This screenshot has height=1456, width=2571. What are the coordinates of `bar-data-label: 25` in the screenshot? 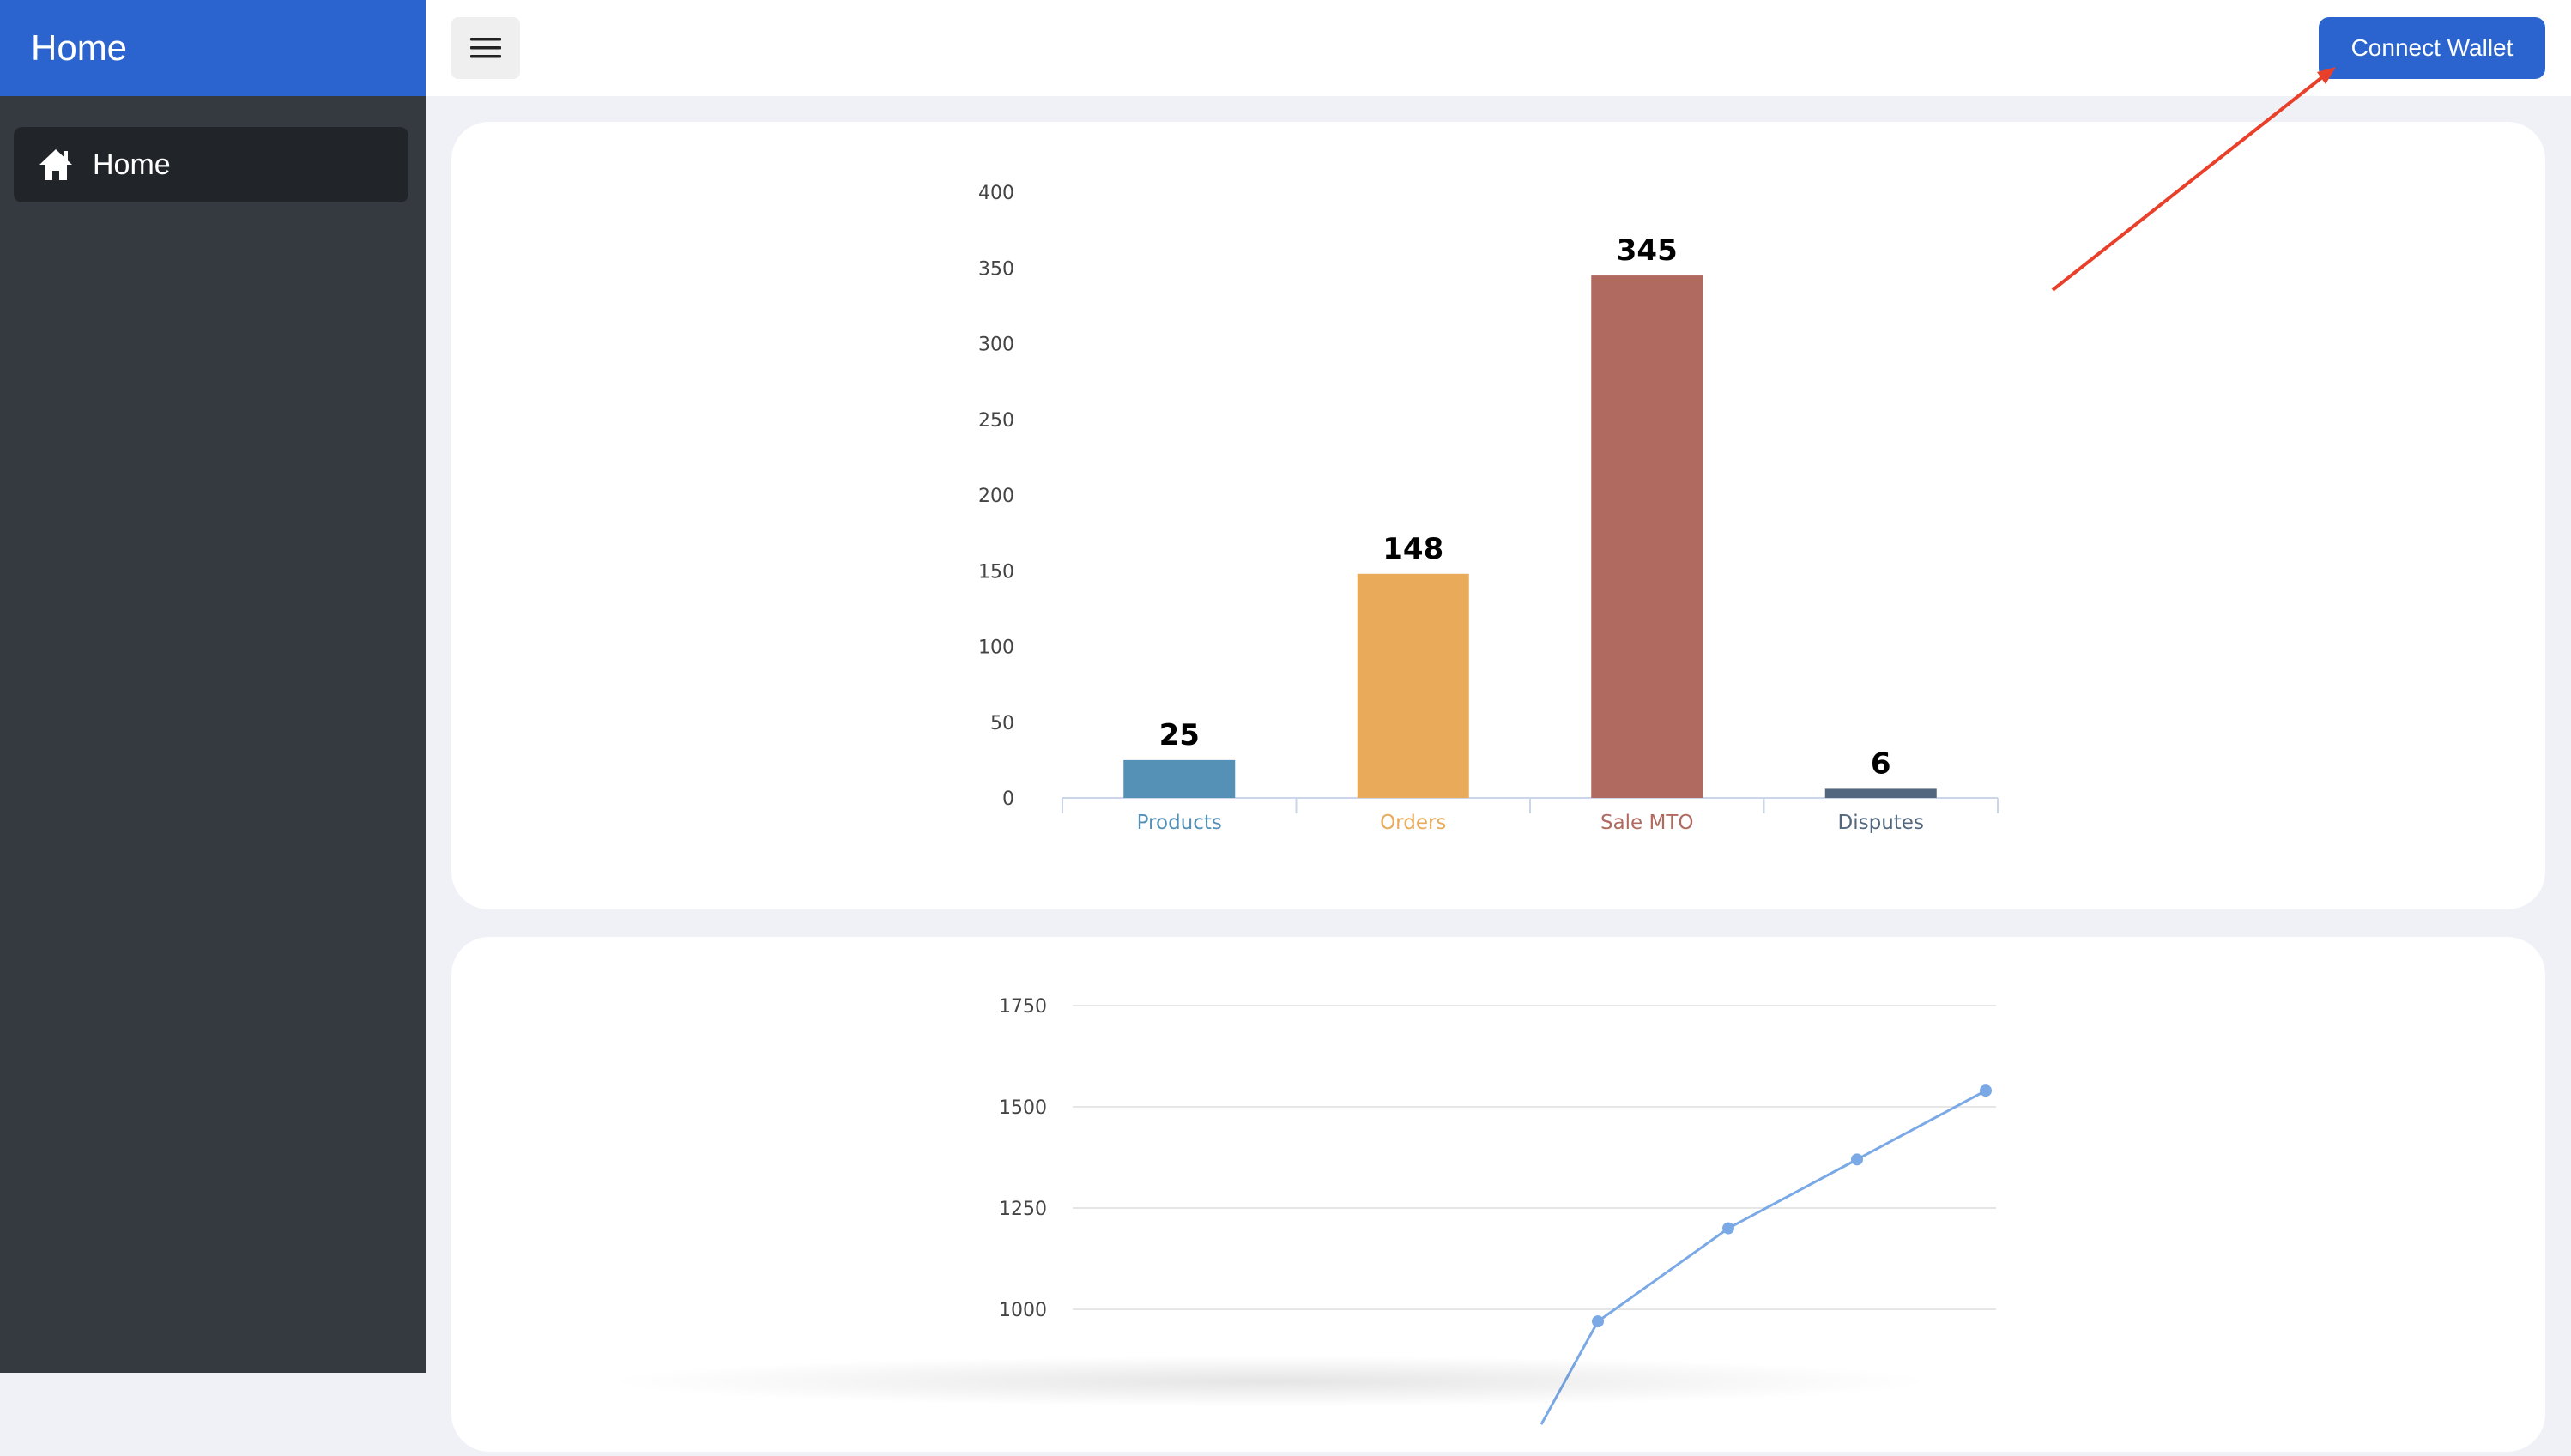 It's located at (1179, 735).